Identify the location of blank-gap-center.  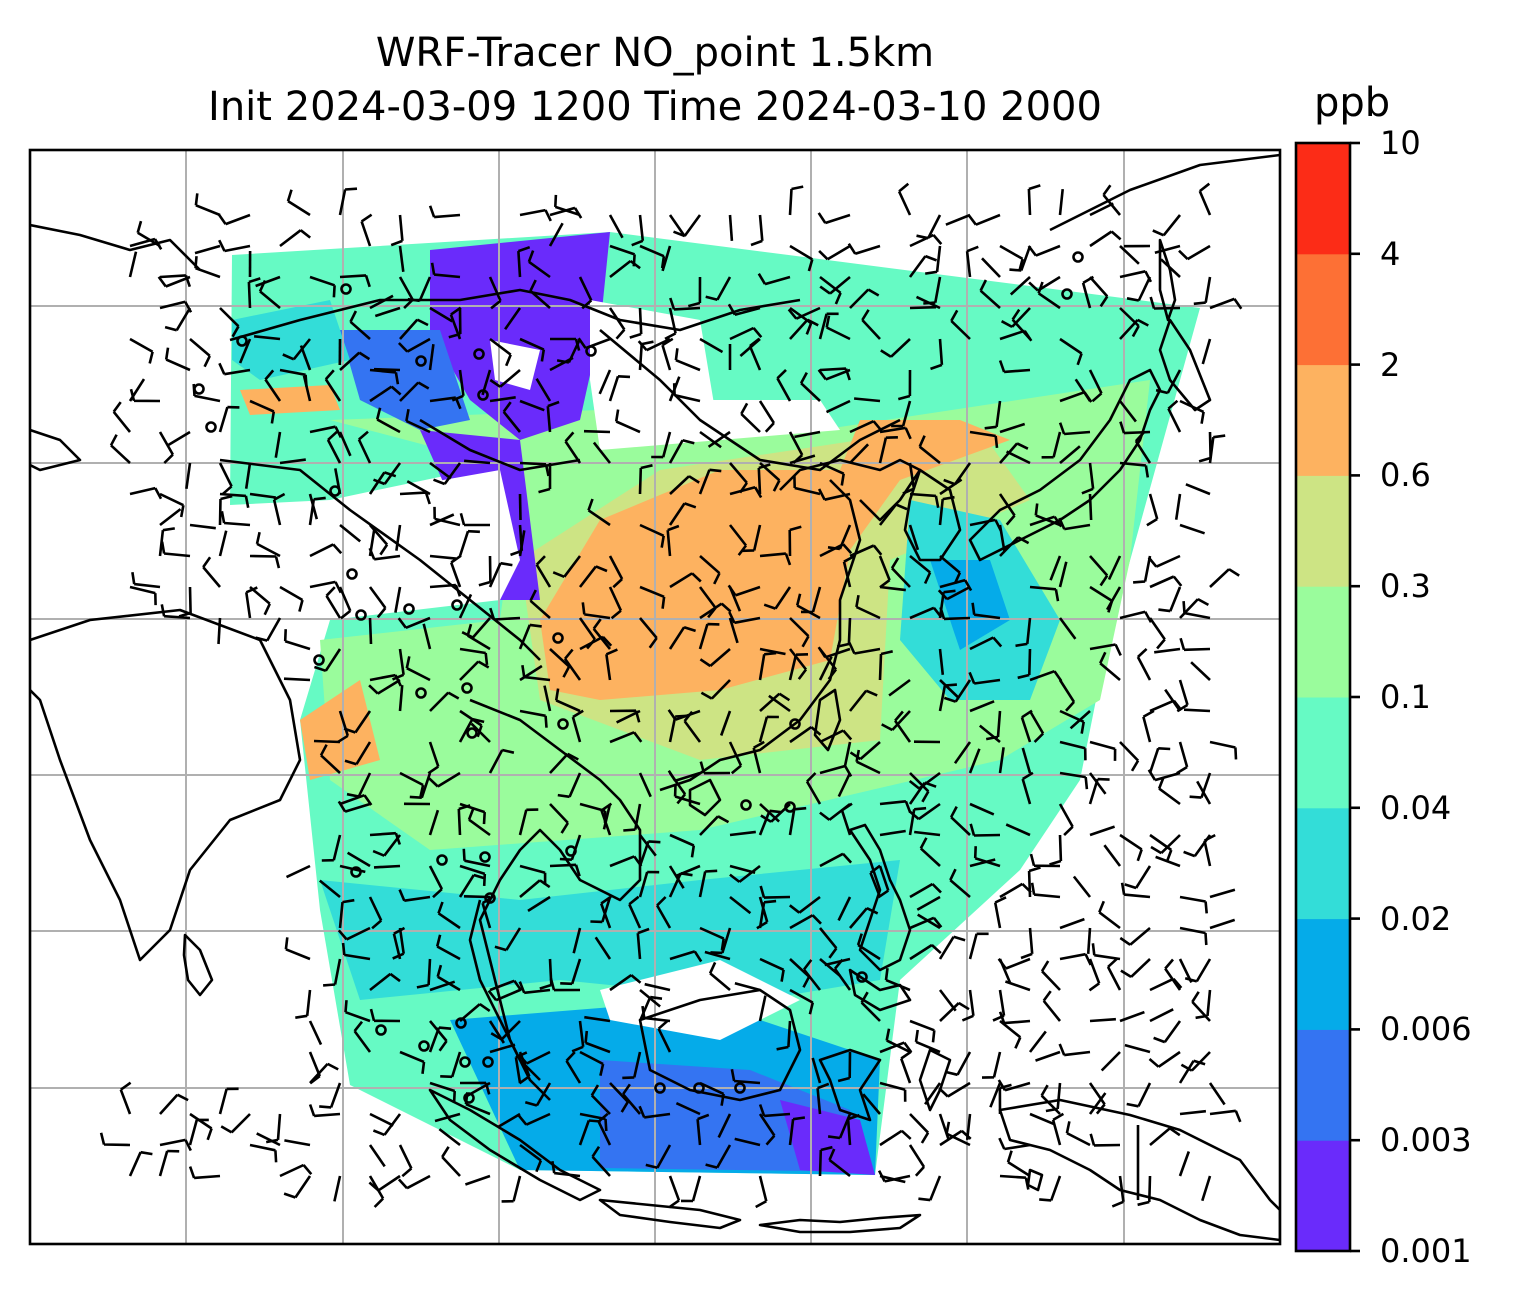
(425, 540).